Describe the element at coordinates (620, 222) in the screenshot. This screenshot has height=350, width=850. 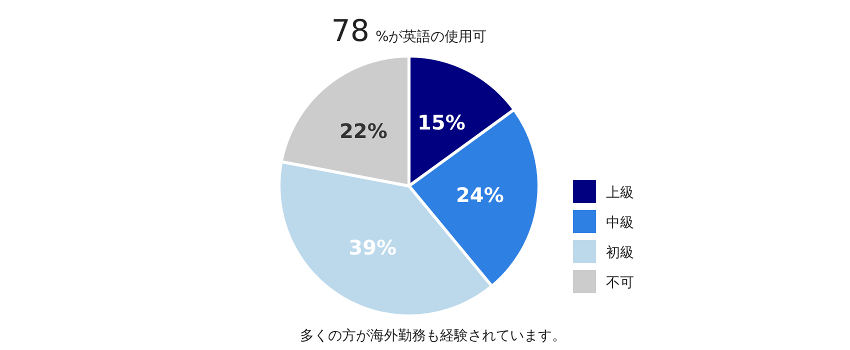
I see `legend-label: 中級` at that location.